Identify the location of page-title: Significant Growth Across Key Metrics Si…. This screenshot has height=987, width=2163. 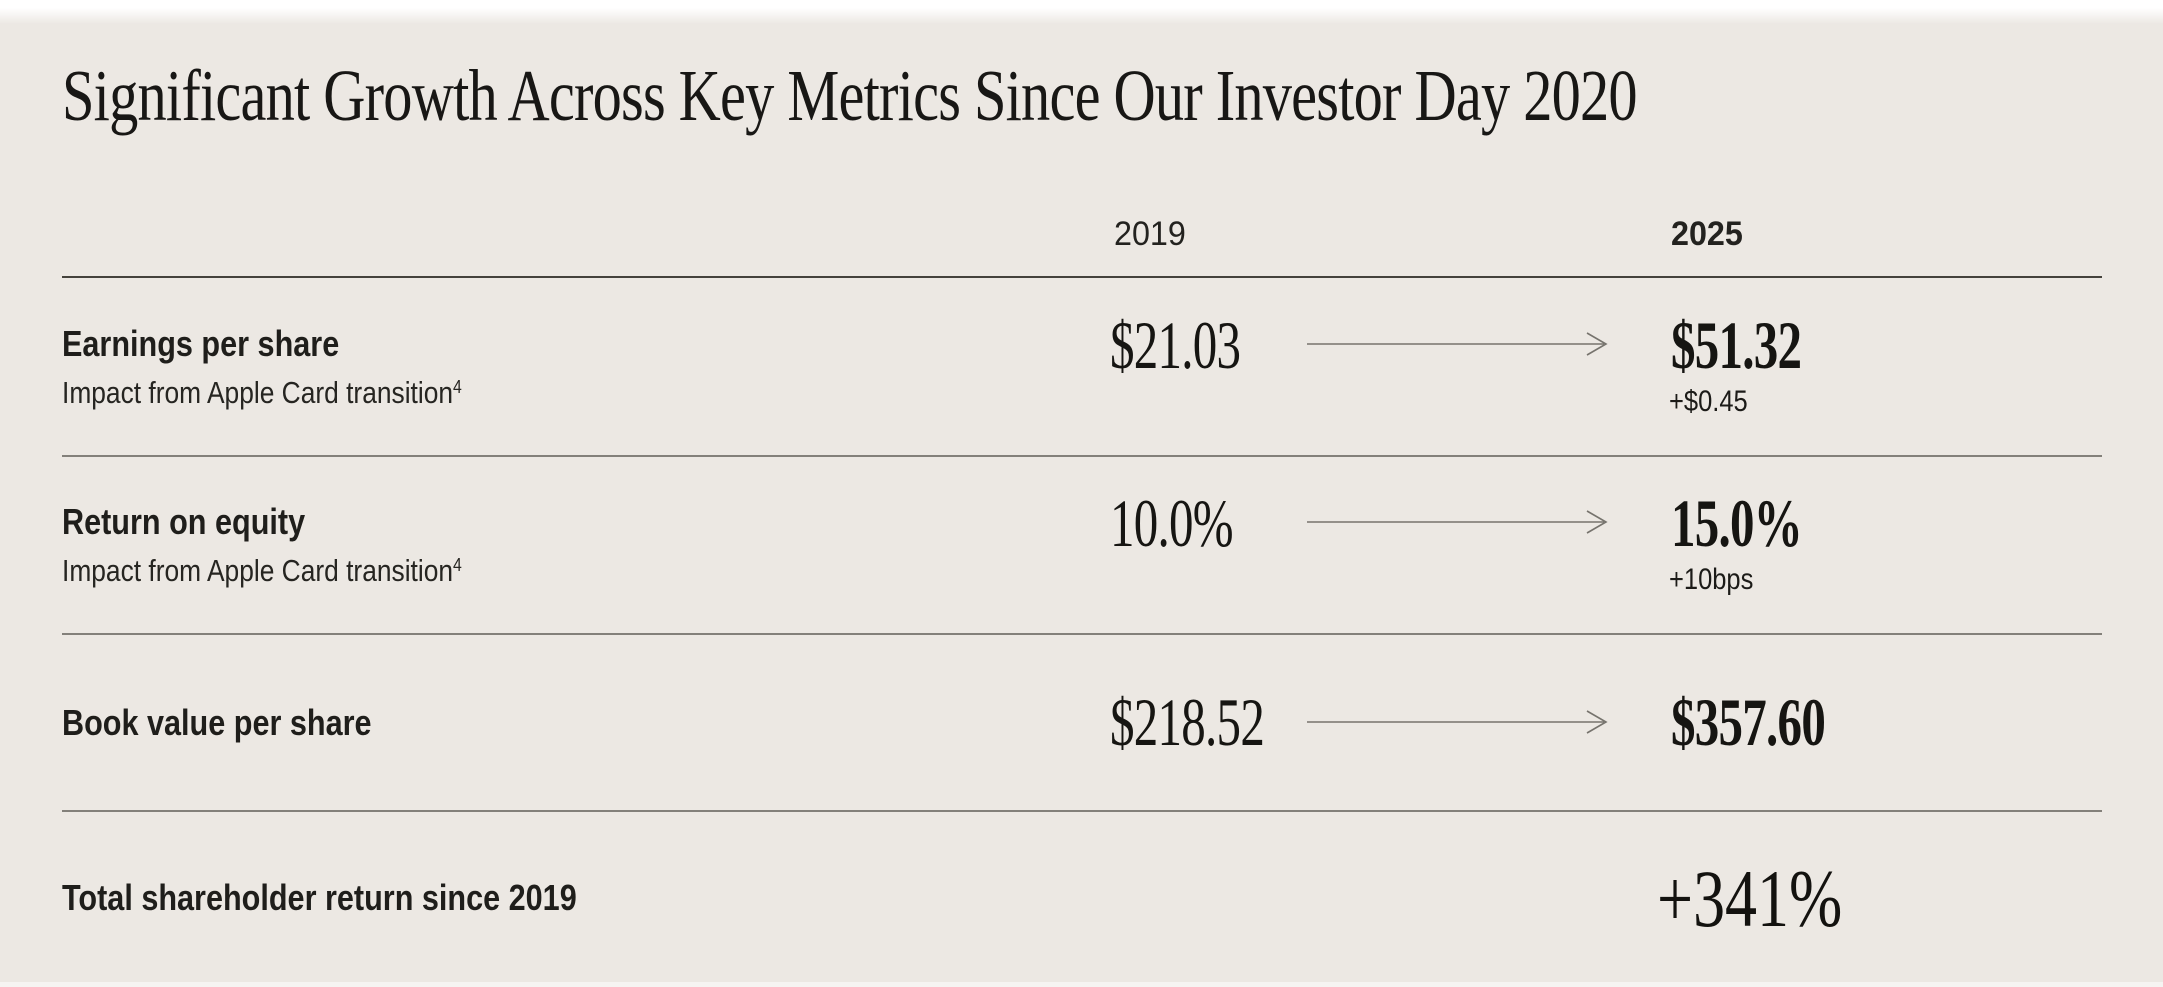
(850, 95).